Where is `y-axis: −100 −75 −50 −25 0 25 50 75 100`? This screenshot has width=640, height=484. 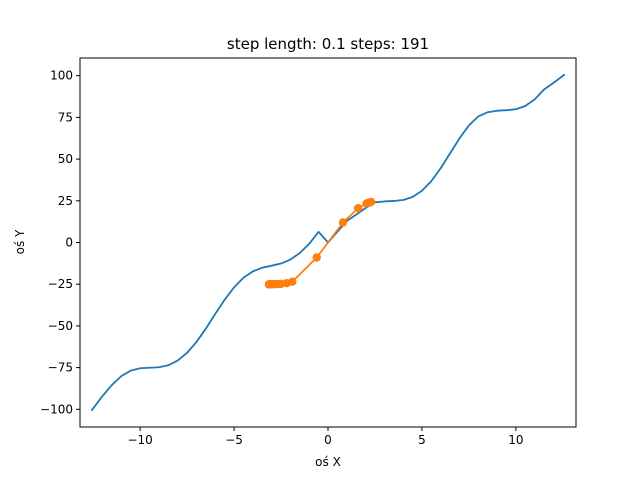
y-axis: −100 −75 −50 −25 0 25 50 75 100 is located at coordinates (60, 242).